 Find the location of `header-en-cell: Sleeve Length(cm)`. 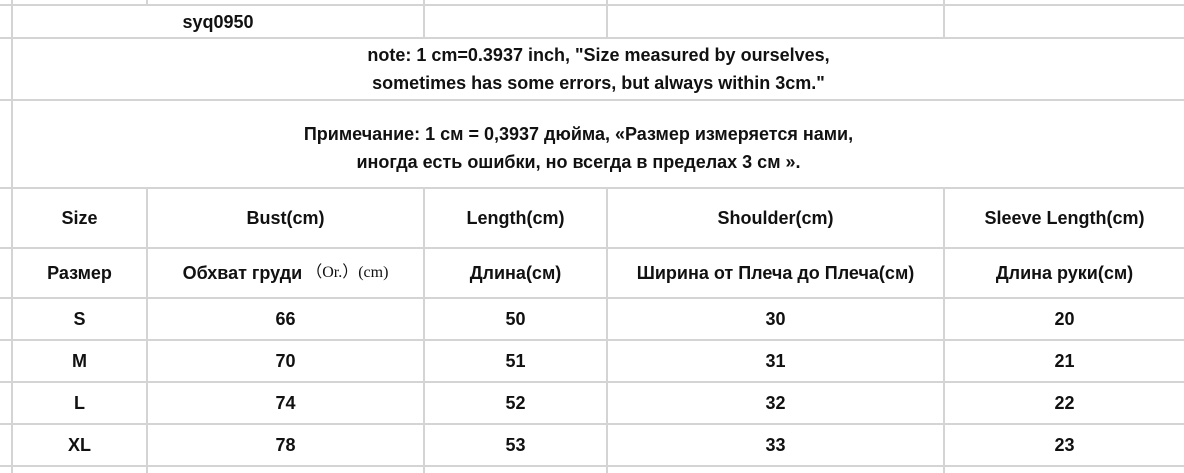

header-en-cell: Sleeve Length(cm) is located at coordinates (1064, 218).